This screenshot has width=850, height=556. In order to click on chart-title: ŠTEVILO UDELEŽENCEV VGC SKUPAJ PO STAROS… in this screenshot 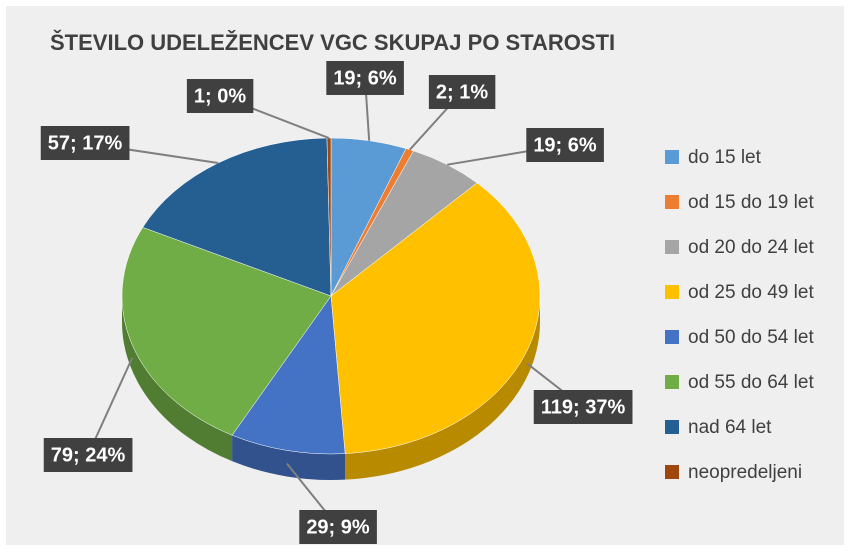, I will do `click(332, 42)`.